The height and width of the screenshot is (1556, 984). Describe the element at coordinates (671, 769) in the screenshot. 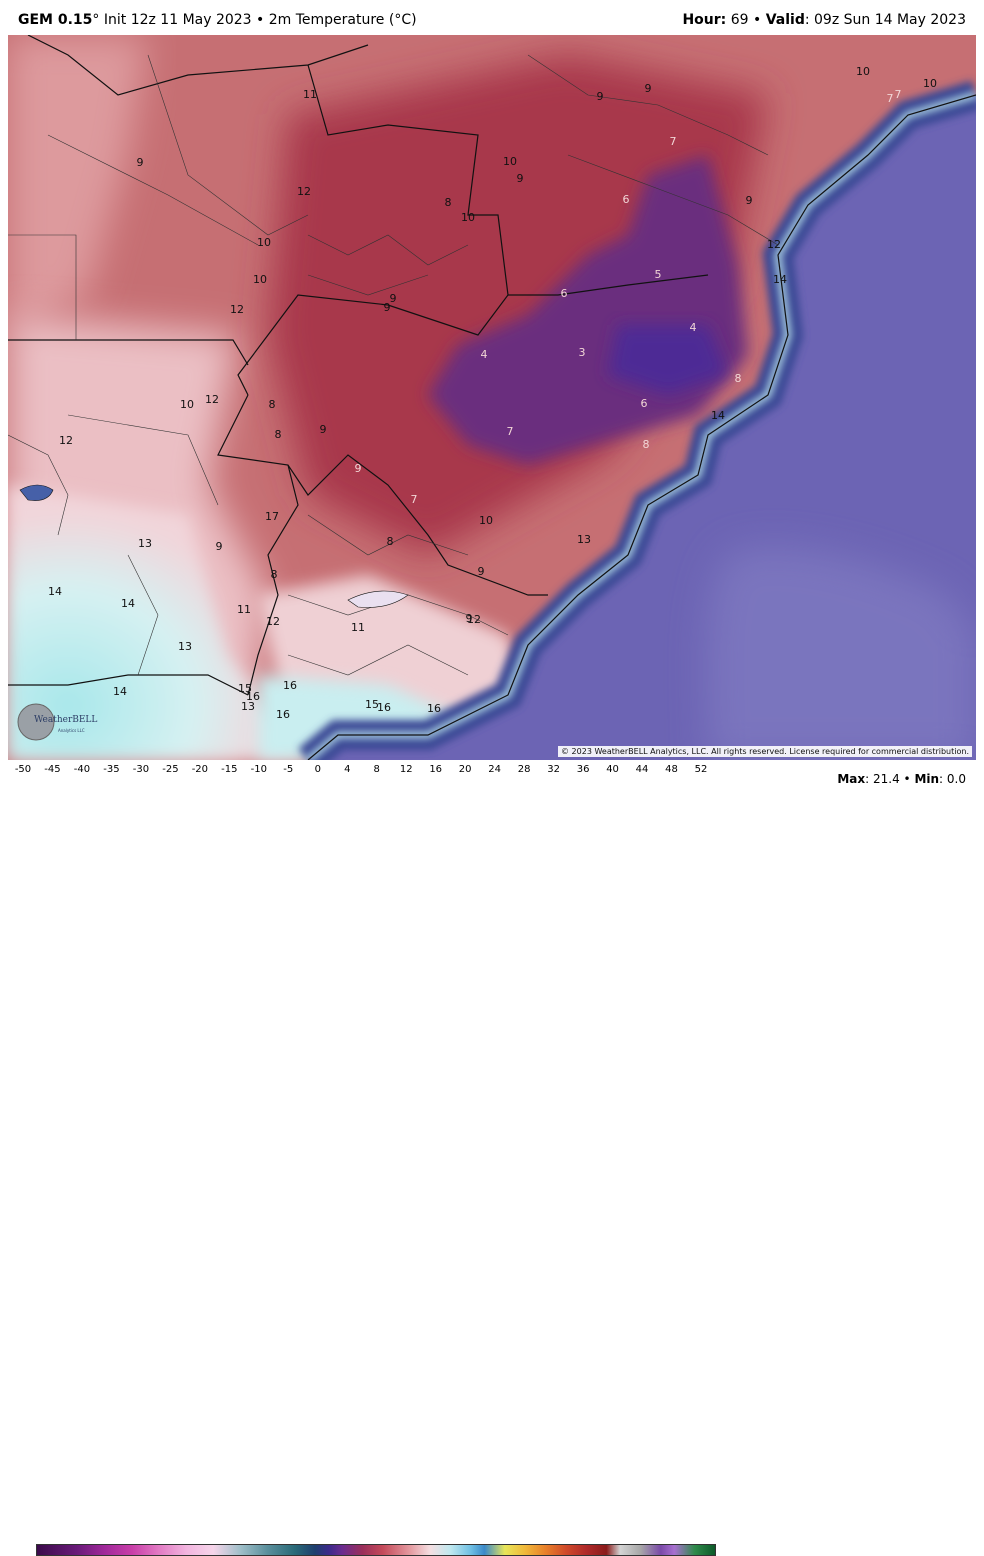

I see `legend-tick-label: 48` at that location.